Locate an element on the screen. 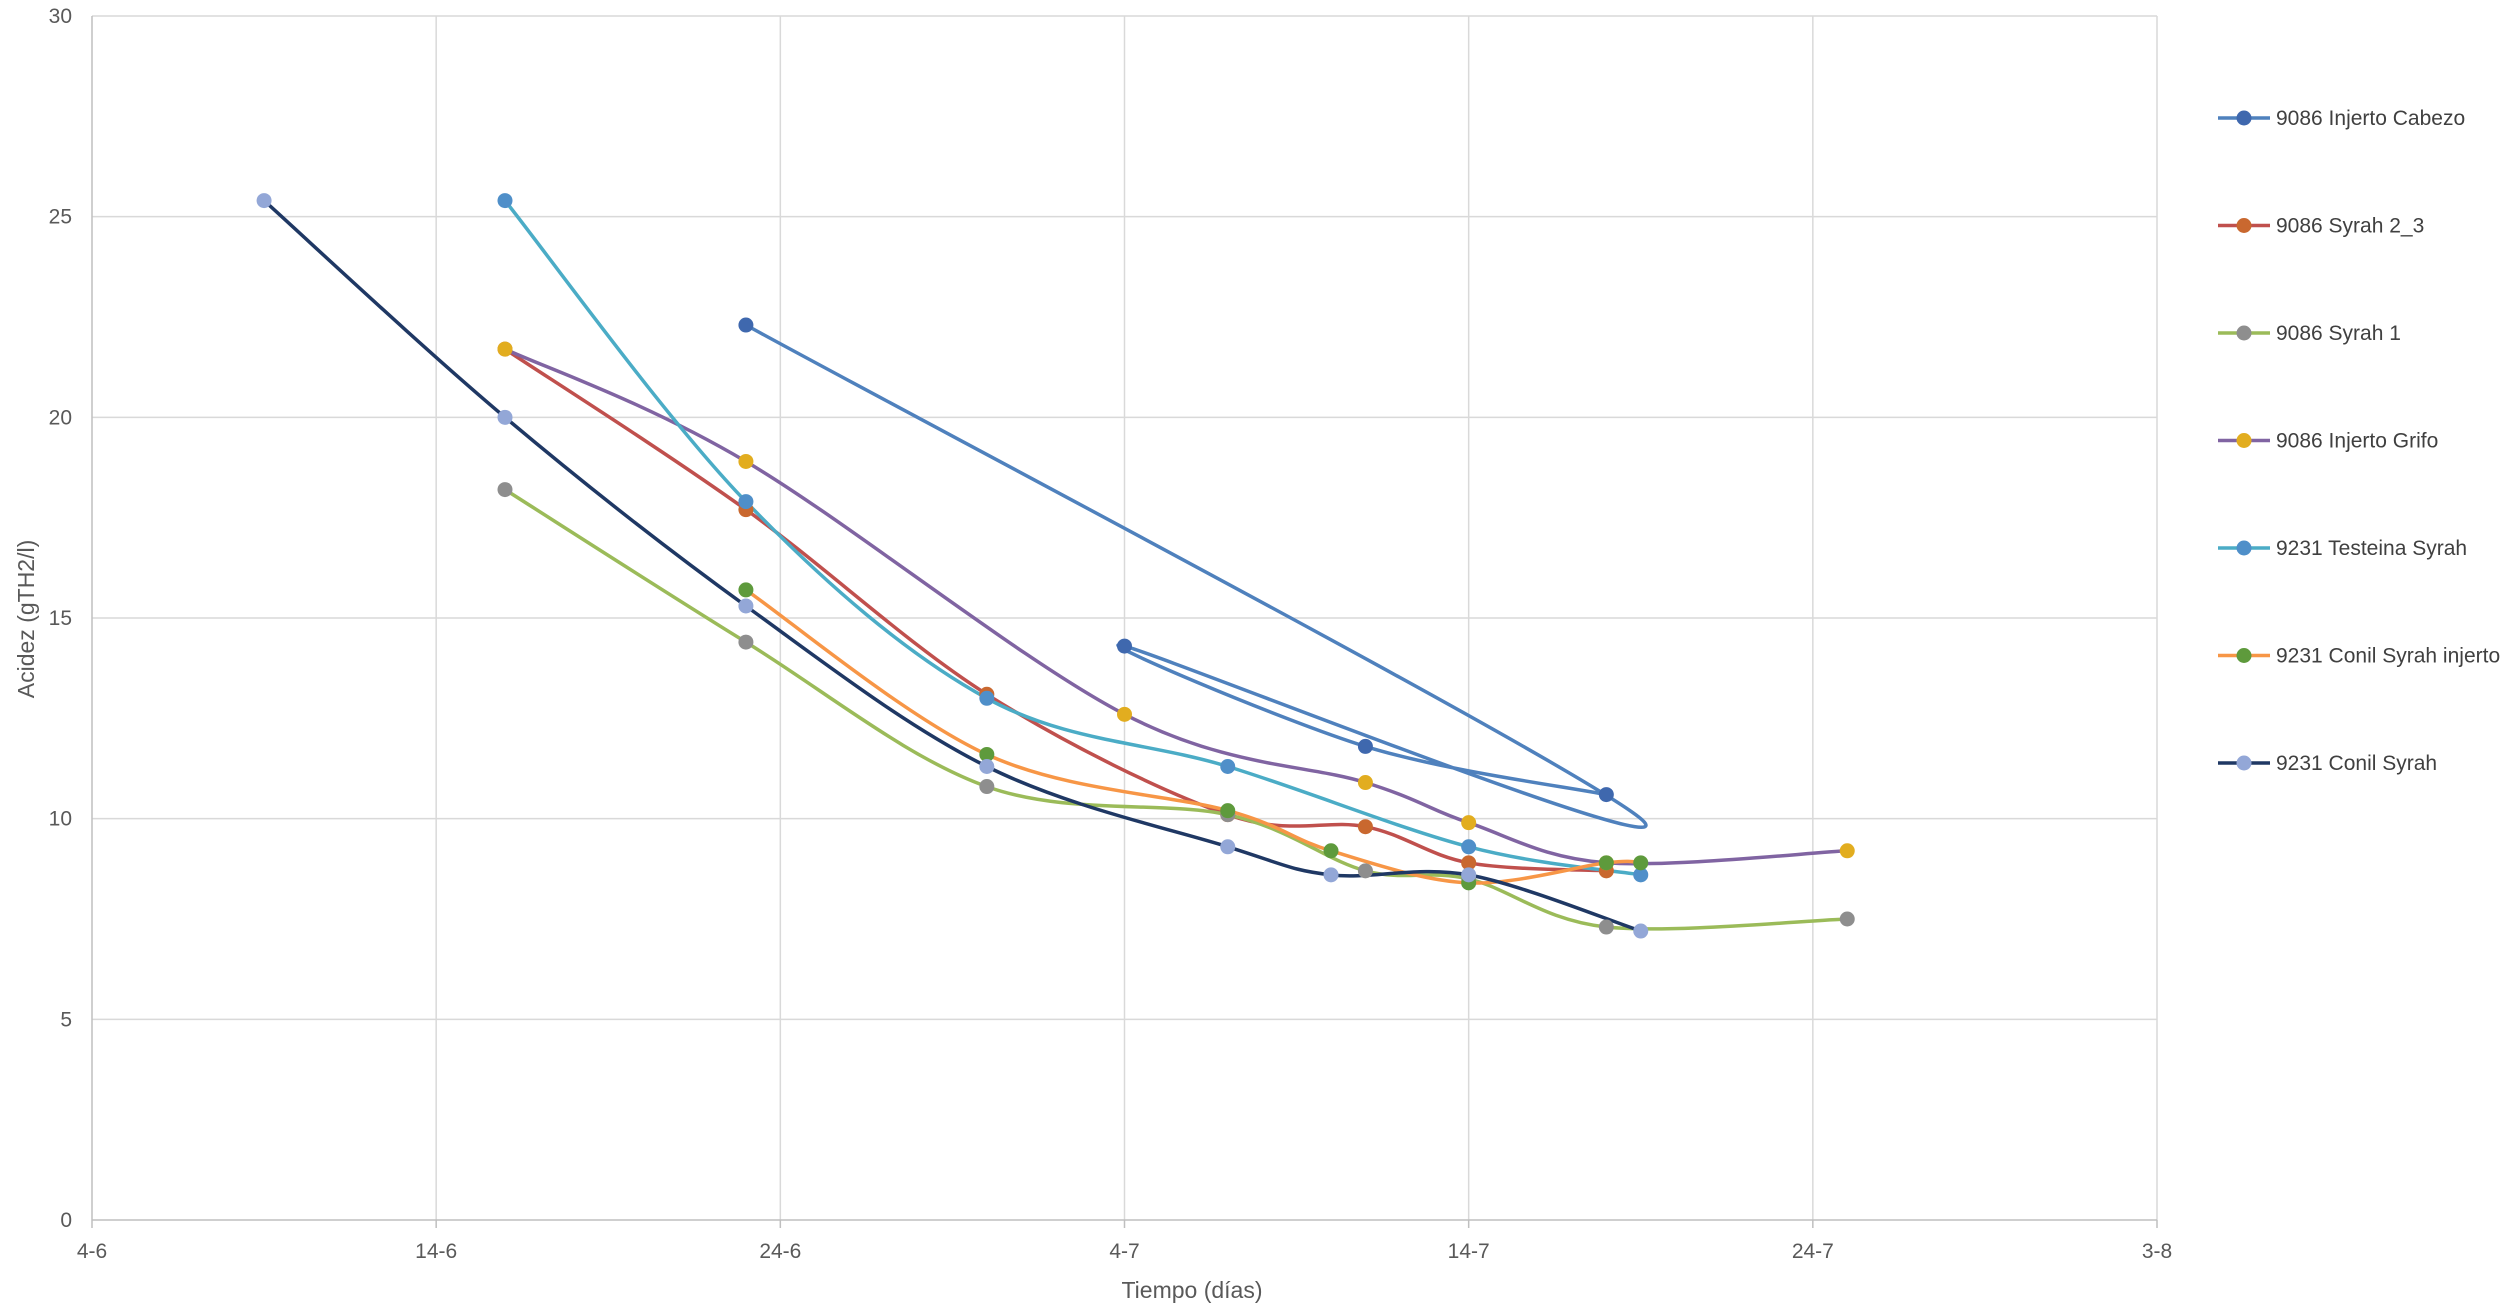 This screenshot has height=1311, width=2514. legend-label: 9086 Injerto Cabezo is located at coordinates (2370, 118).